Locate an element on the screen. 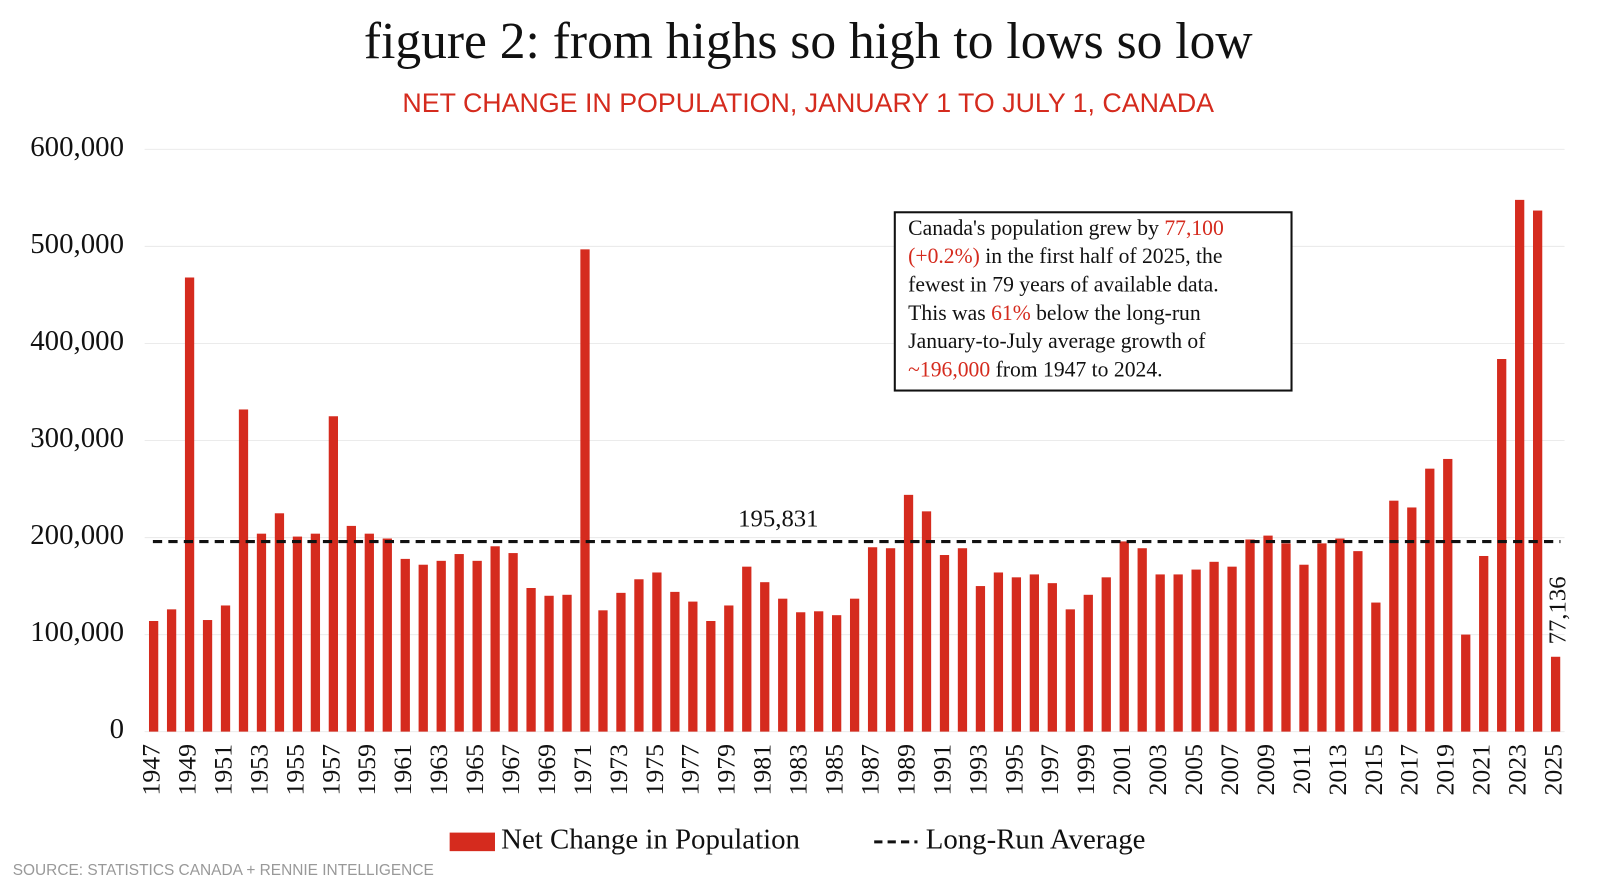 Image resolution: width=1600 pixels, height=880 pixels. annotation-line: January-to-July average growth of is located at coordinates (1057, 341).